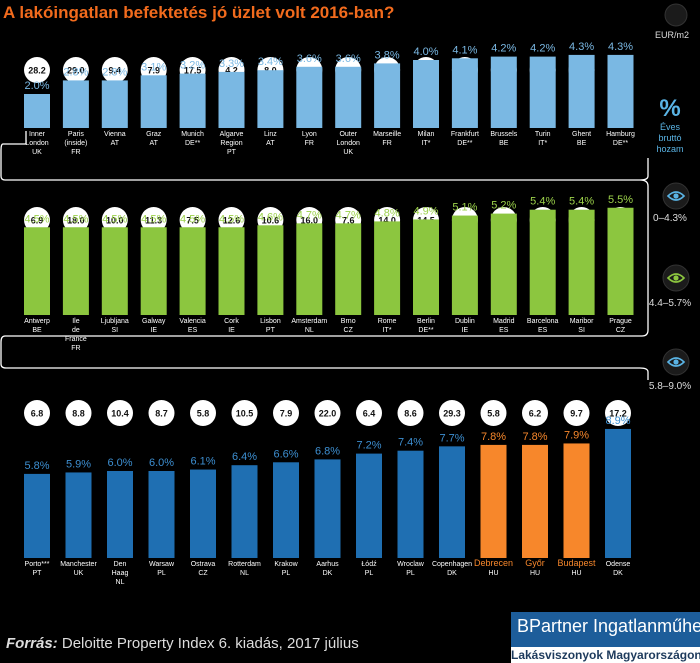  I want to click on eur-label-algarve-region: 4.2, so click(231, 71).